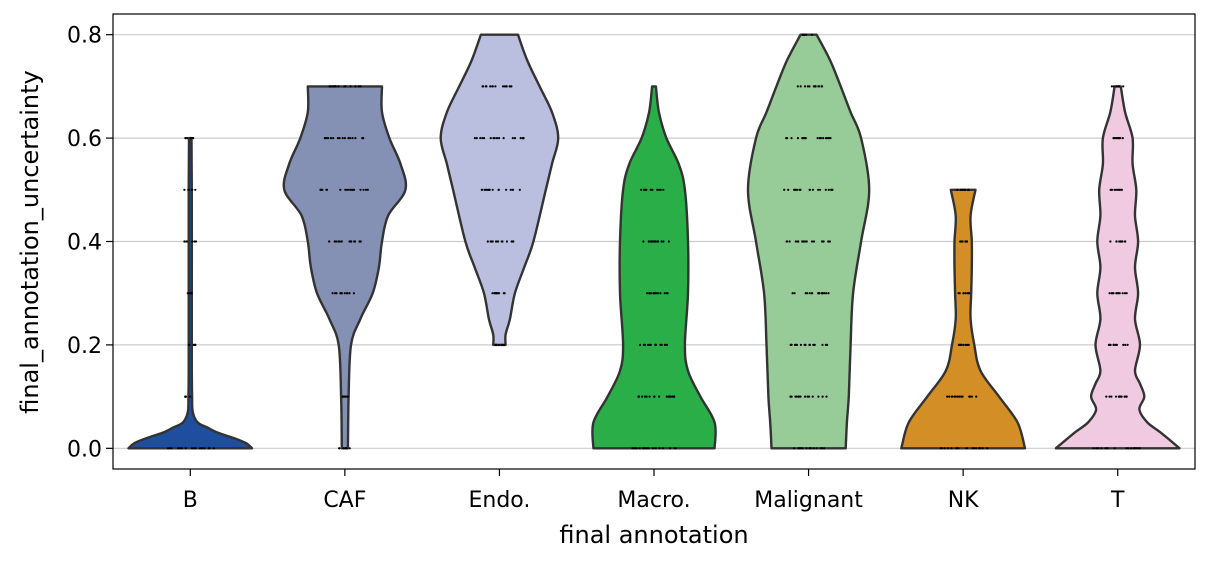  Describe the element at coordinates (654, 491) in the screenshot. I see `x-axis-ticks: B CAF Endo. Macro. Malignant NK T` at that location.